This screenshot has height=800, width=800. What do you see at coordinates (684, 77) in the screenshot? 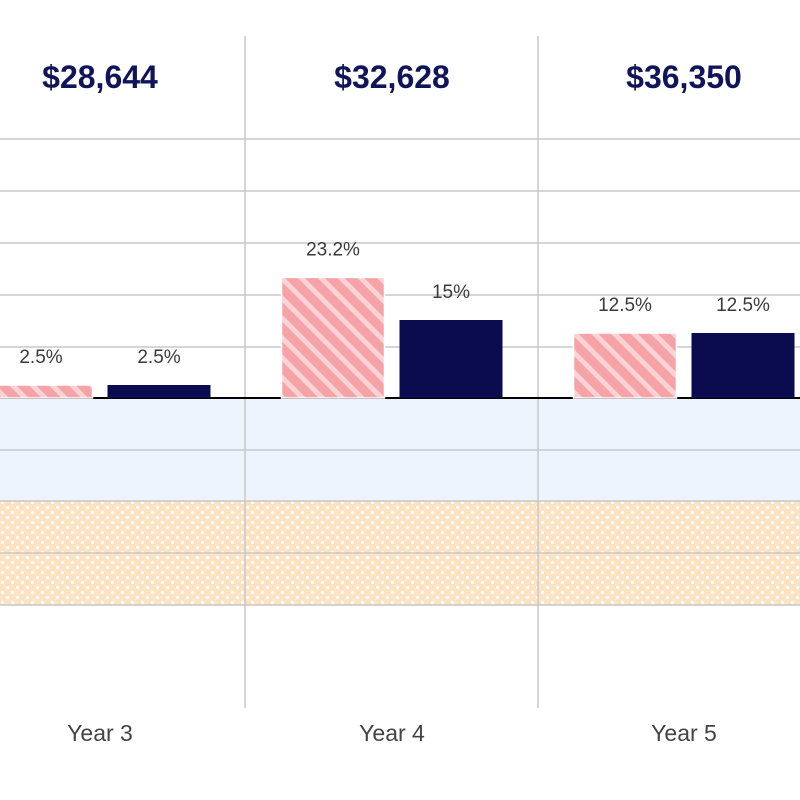
I see `column-total: $36,350` at bounding box center [684, 77].